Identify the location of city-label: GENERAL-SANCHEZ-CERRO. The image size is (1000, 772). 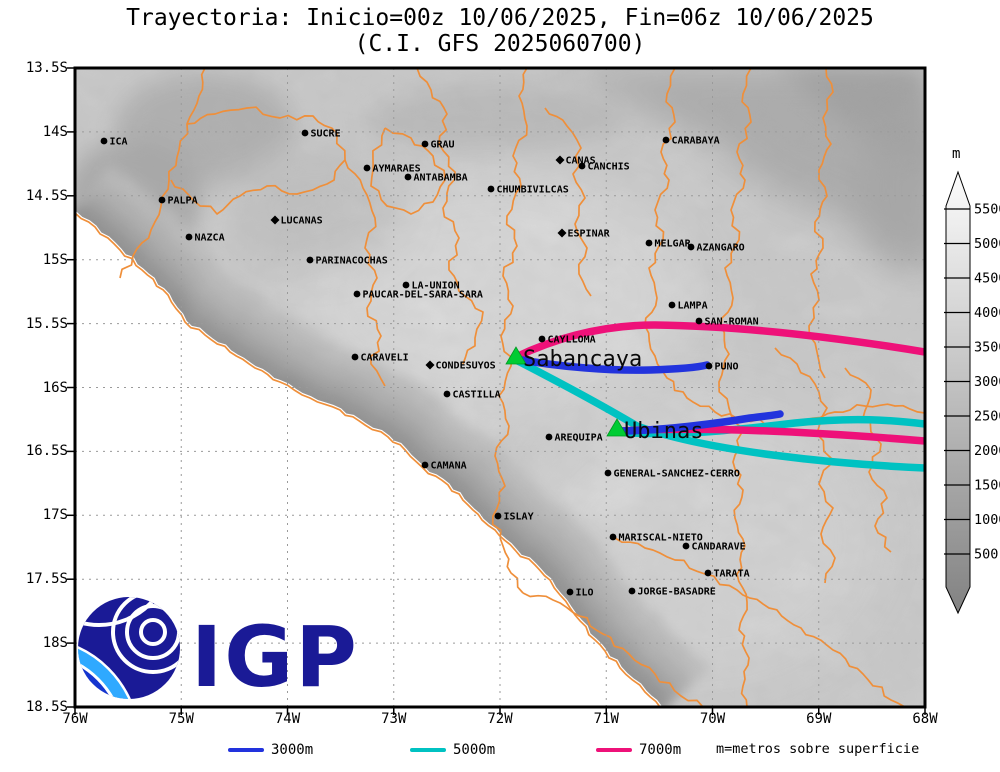
(677, 474).